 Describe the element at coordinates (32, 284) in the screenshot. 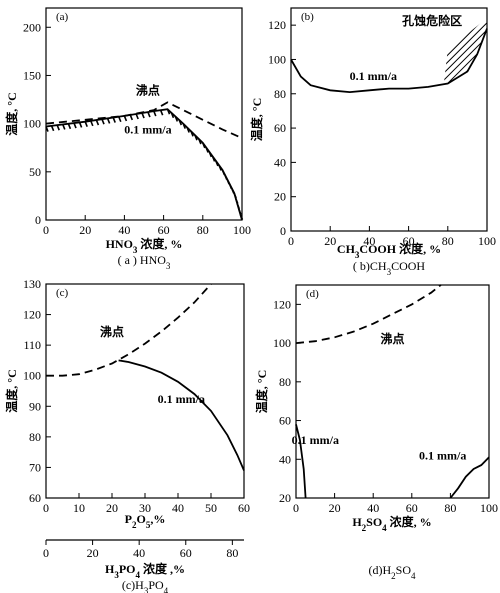

I see `y-tick-label: 130` at that location.